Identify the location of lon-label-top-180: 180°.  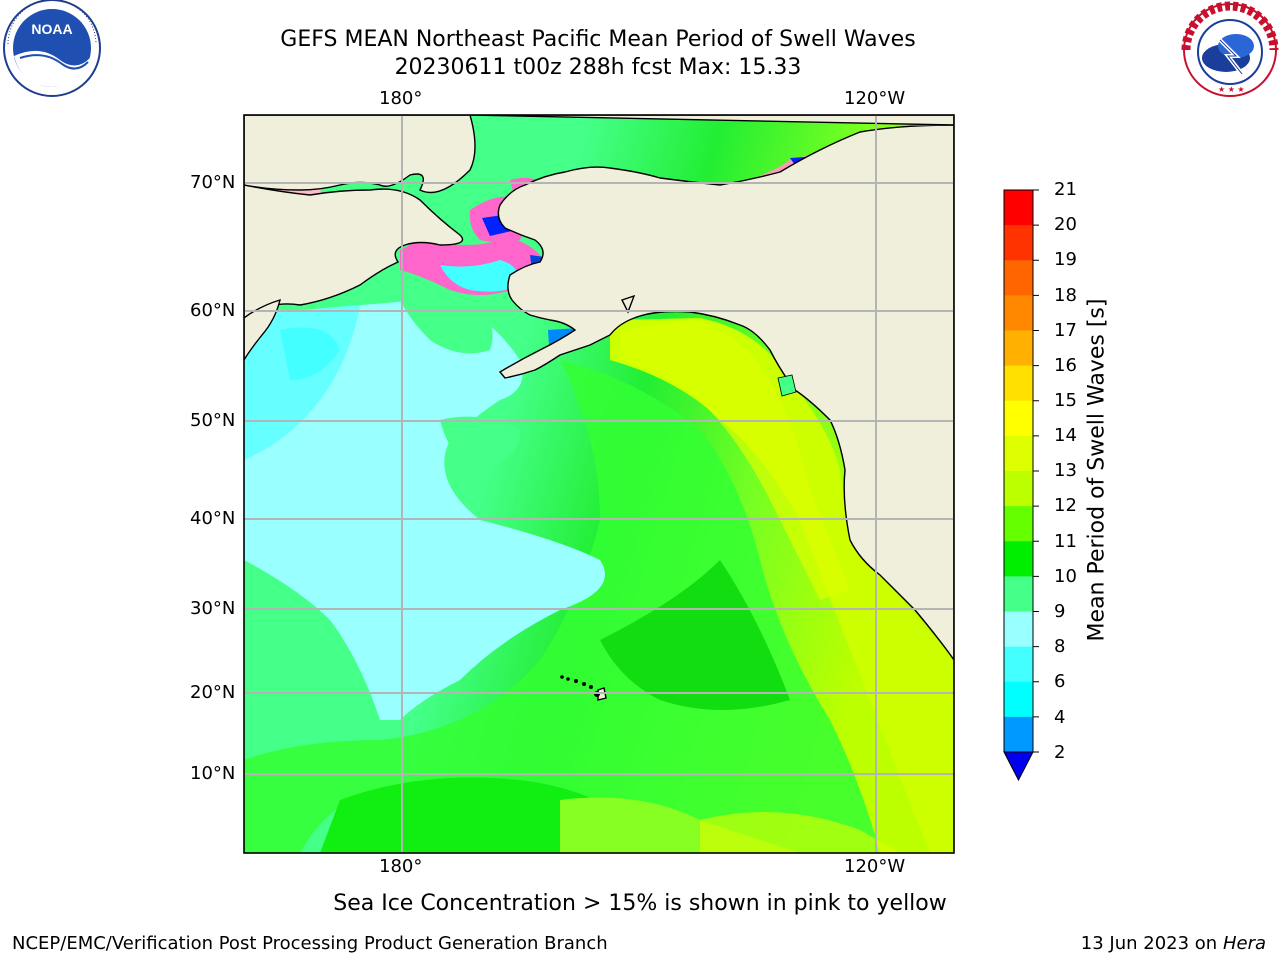
(401, 98).